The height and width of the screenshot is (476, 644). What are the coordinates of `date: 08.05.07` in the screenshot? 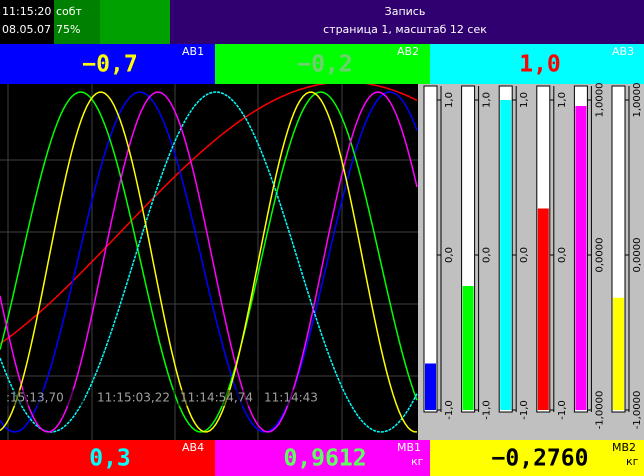 It's located at (26, 29).